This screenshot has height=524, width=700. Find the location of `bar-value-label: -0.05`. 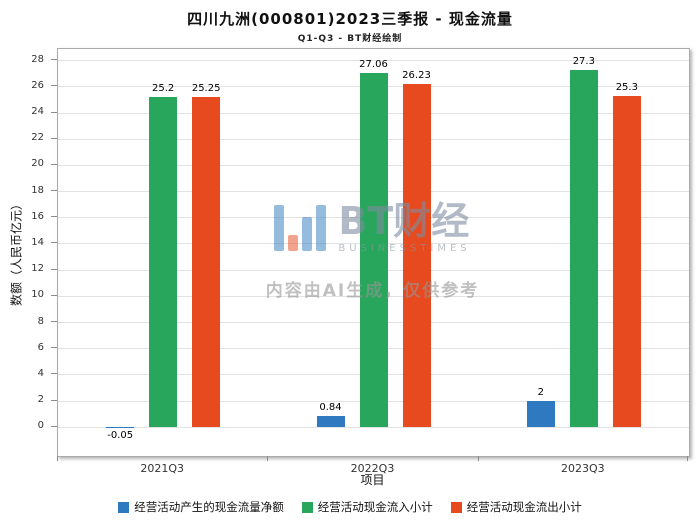

bar-value-label: -0.05 is located at coordinates (120, 436).